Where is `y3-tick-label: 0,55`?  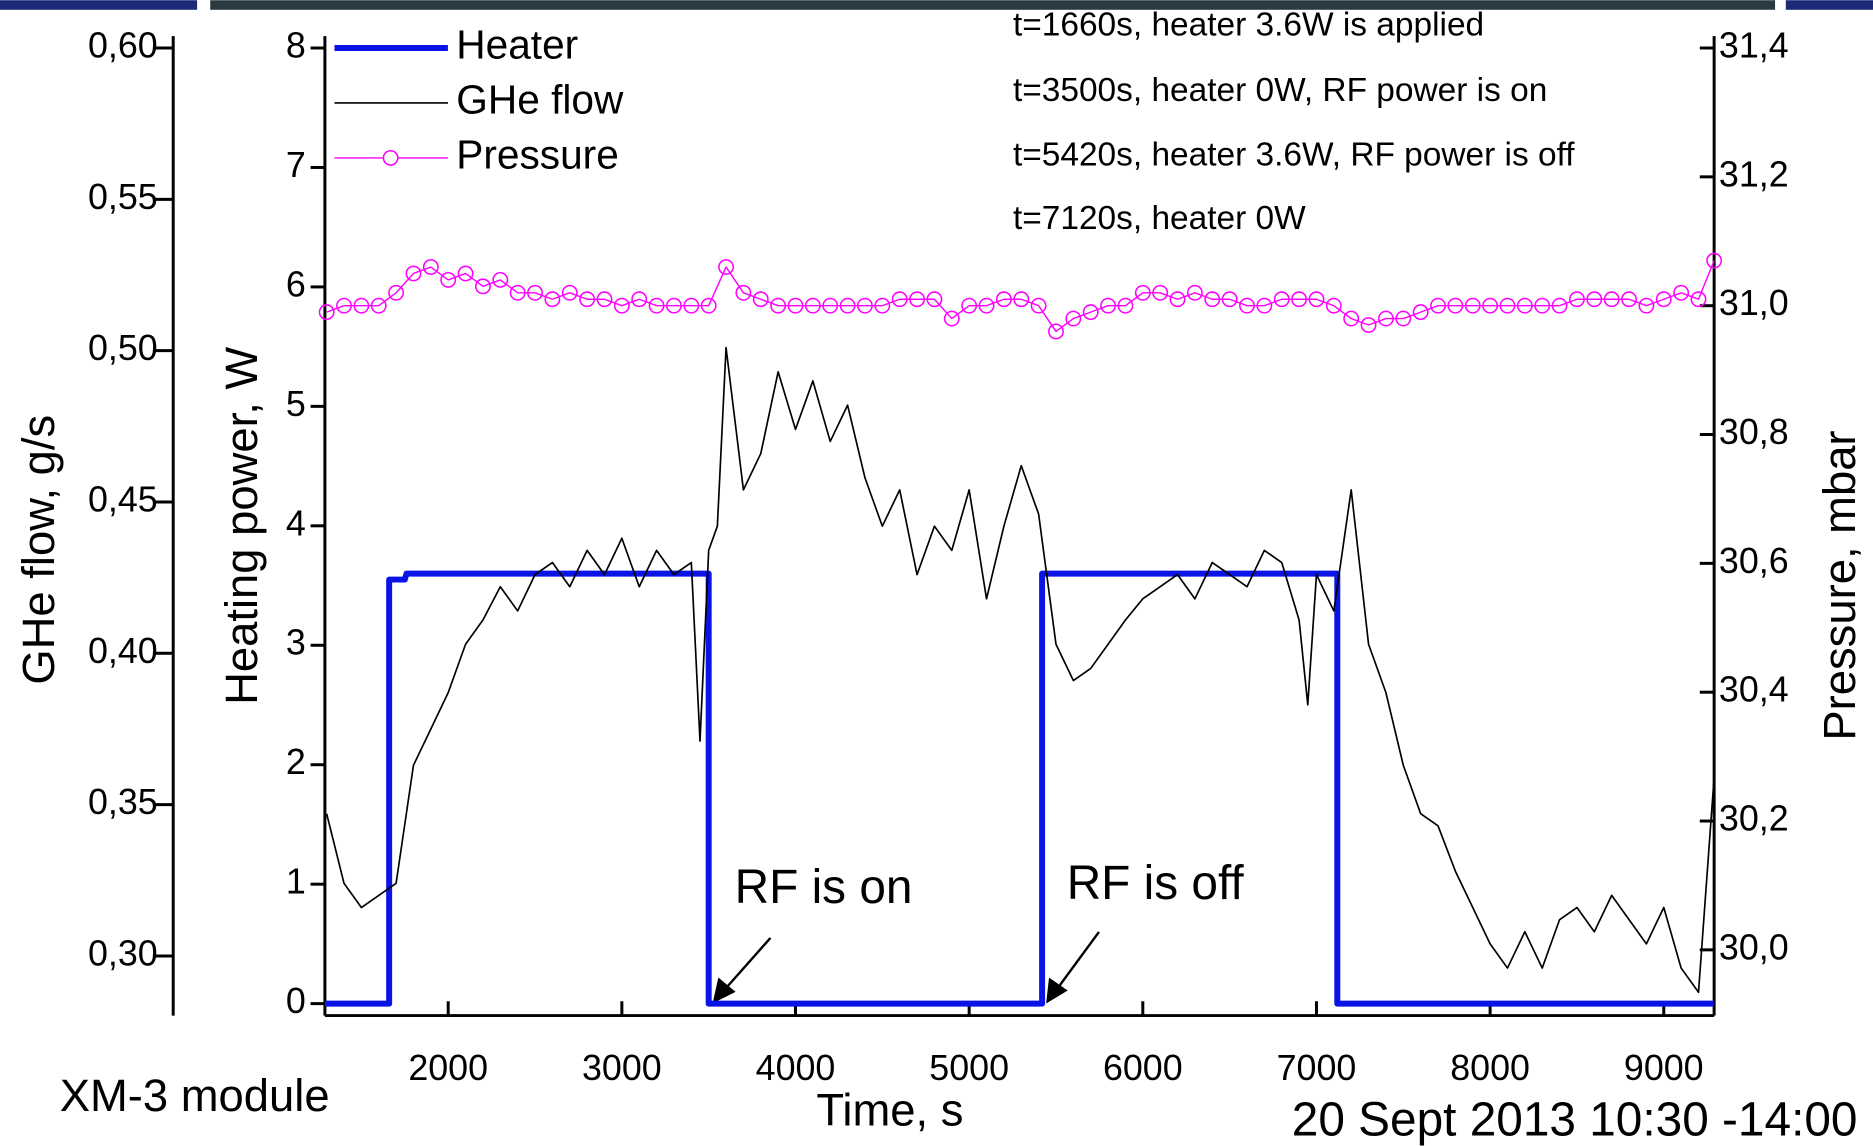 y3-tick-label: 0,55 is located at coordinates (123, 197).